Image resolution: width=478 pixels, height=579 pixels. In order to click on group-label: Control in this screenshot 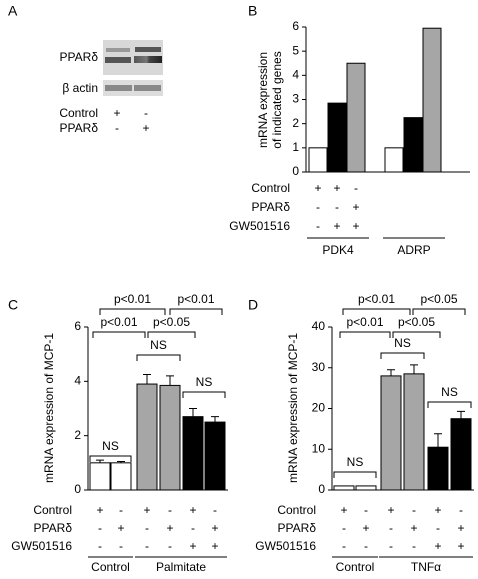, I will do `click(110, 567)`.